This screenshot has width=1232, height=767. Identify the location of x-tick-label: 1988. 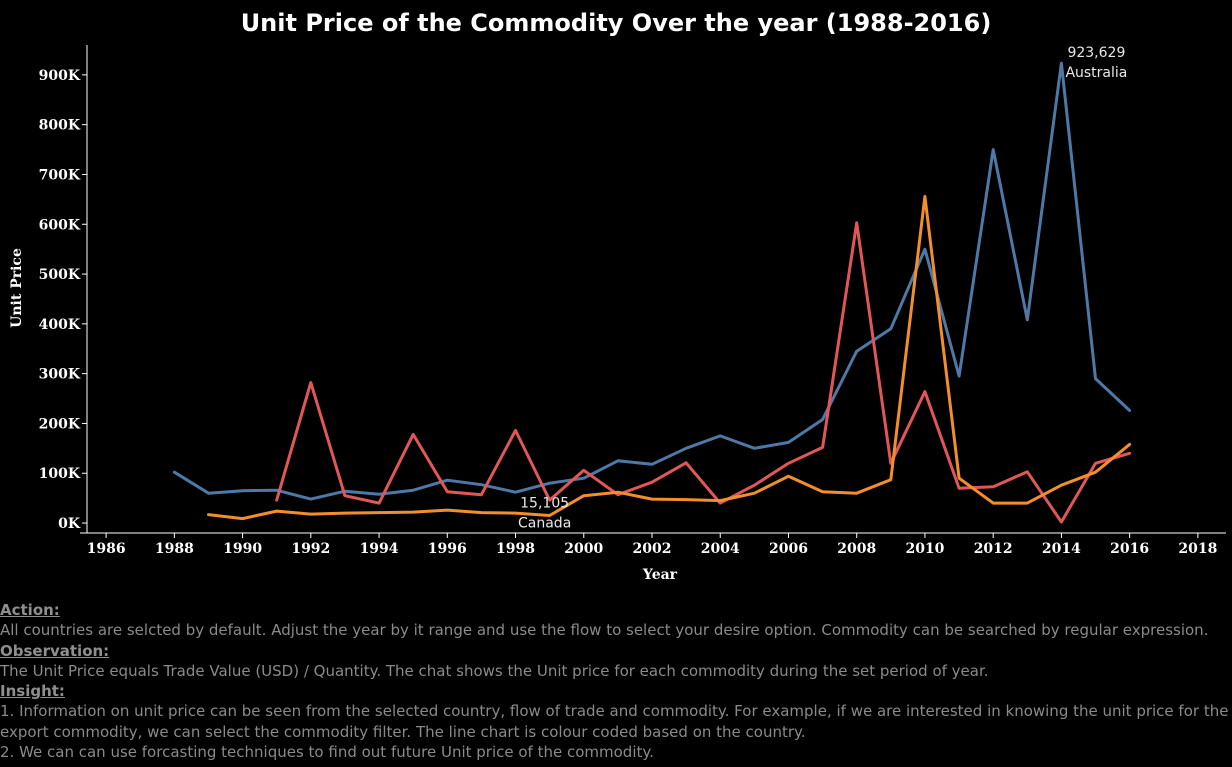
(174, 549).